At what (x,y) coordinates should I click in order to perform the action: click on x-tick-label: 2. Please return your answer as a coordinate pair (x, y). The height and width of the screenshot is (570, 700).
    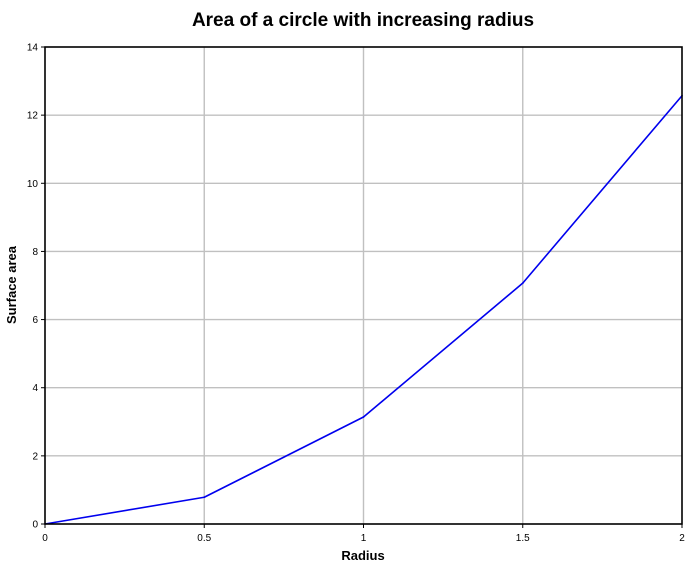
    Looking at the image, I should click on (682, 538).